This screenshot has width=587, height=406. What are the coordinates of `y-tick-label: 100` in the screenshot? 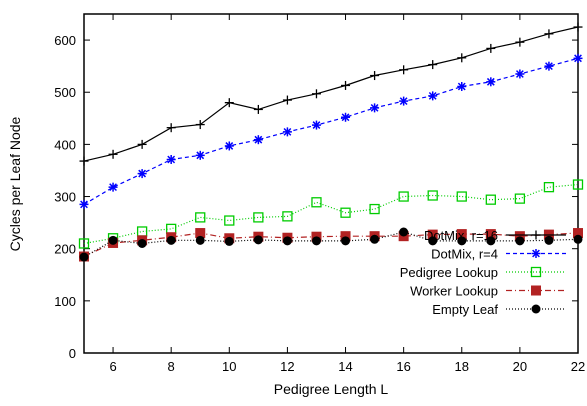 It's located at (65, 301).